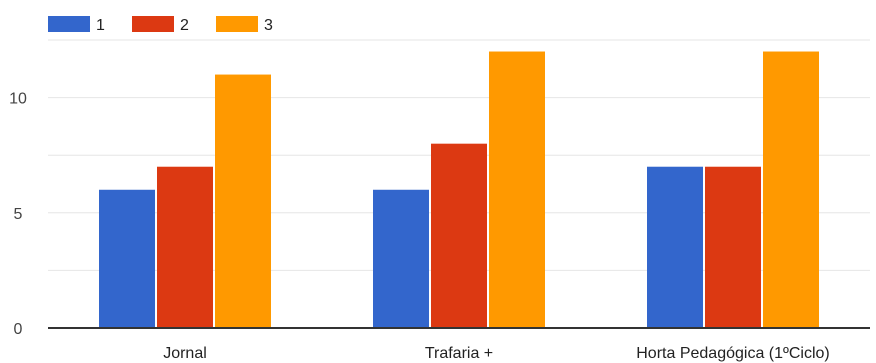 This screenshot has height=363, width=876. Describe the element at coordinates (733, 353) in the screenshot. I see `x-category-label: Horta Pedagógica (1ºCiclo)` at that location.